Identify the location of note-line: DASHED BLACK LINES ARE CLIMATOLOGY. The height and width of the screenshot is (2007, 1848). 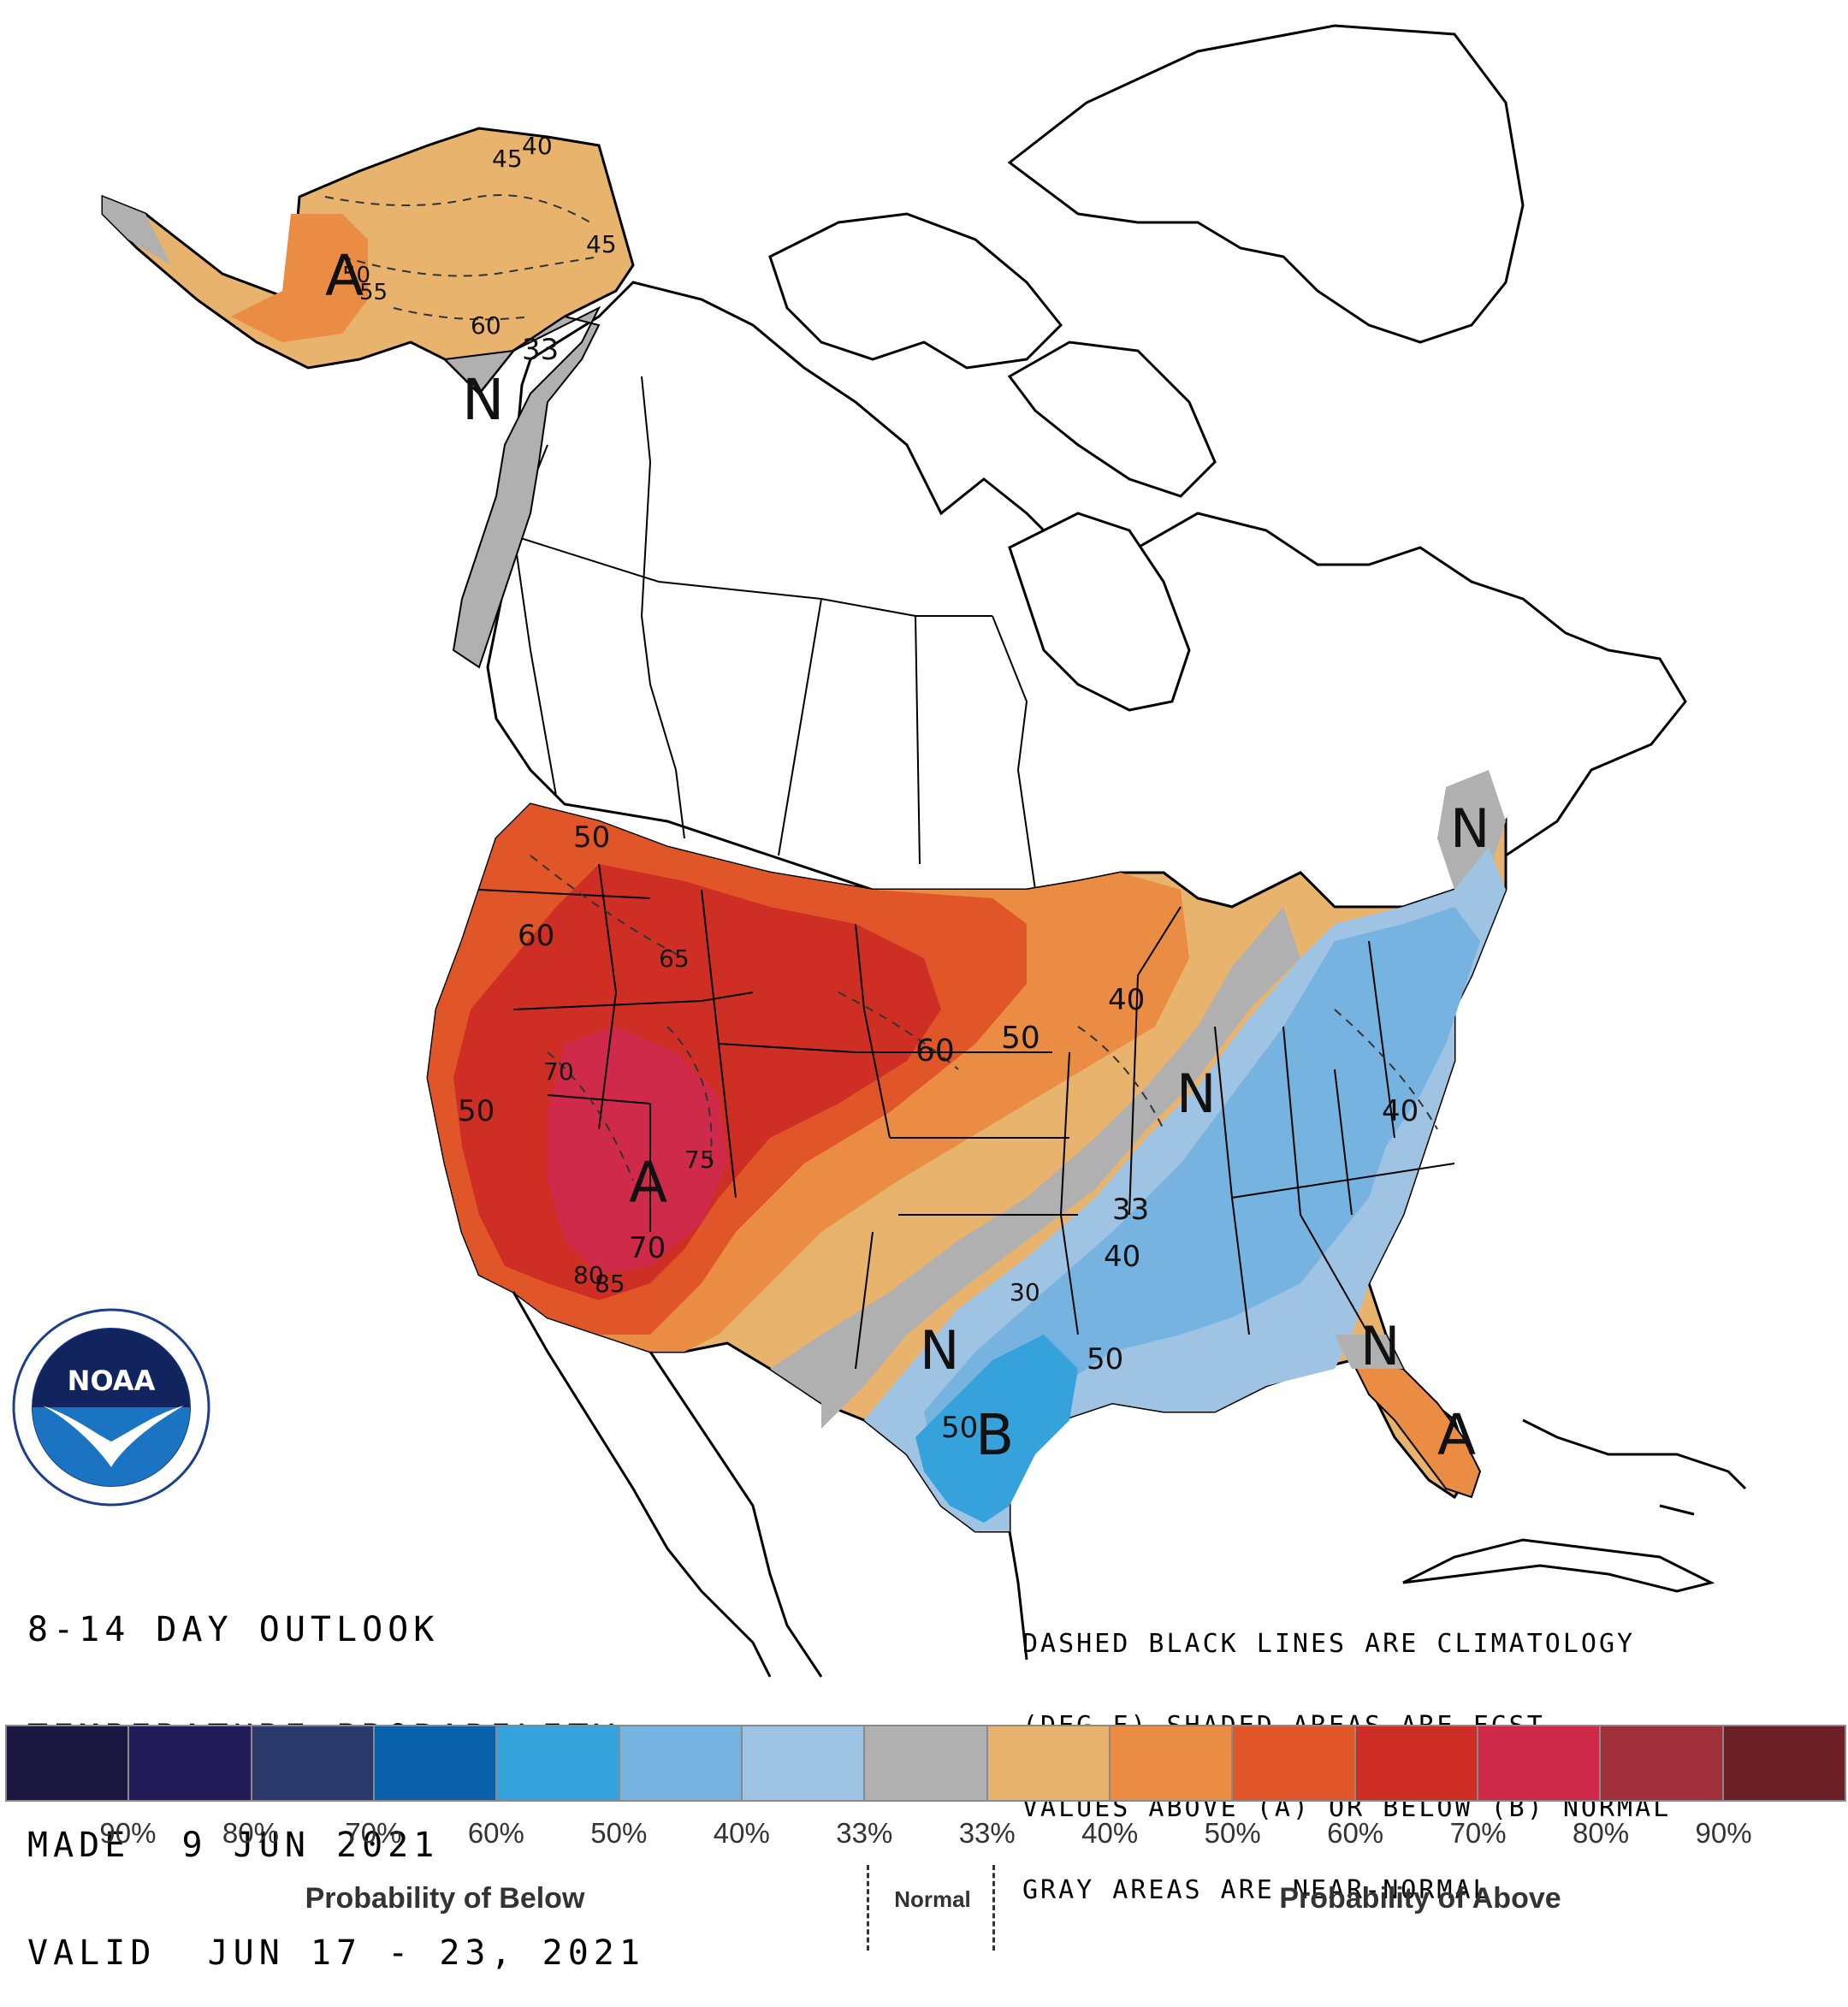
(1329, 1644).